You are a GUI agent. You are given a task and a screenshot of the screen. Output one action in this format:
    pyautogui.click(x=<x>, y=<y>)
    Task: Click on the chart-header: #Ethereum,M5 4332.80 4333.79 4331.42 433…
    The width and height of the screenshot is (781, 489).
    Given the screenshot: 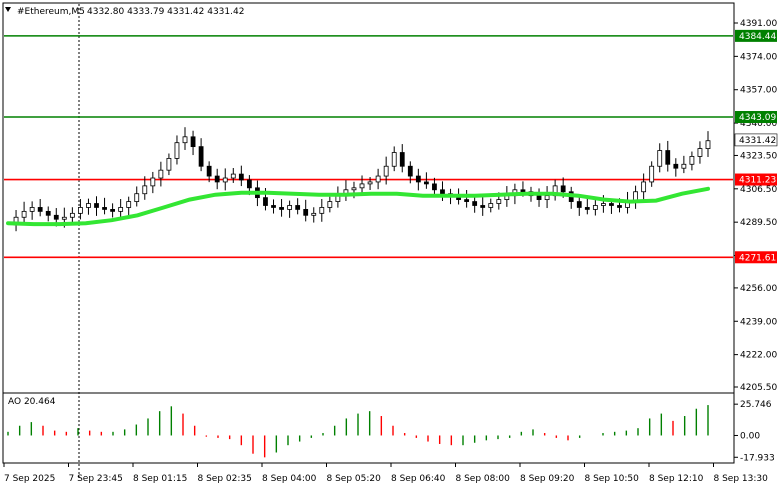 What is the action you would take?
    pyautogui.click(x=124, y=12)
    